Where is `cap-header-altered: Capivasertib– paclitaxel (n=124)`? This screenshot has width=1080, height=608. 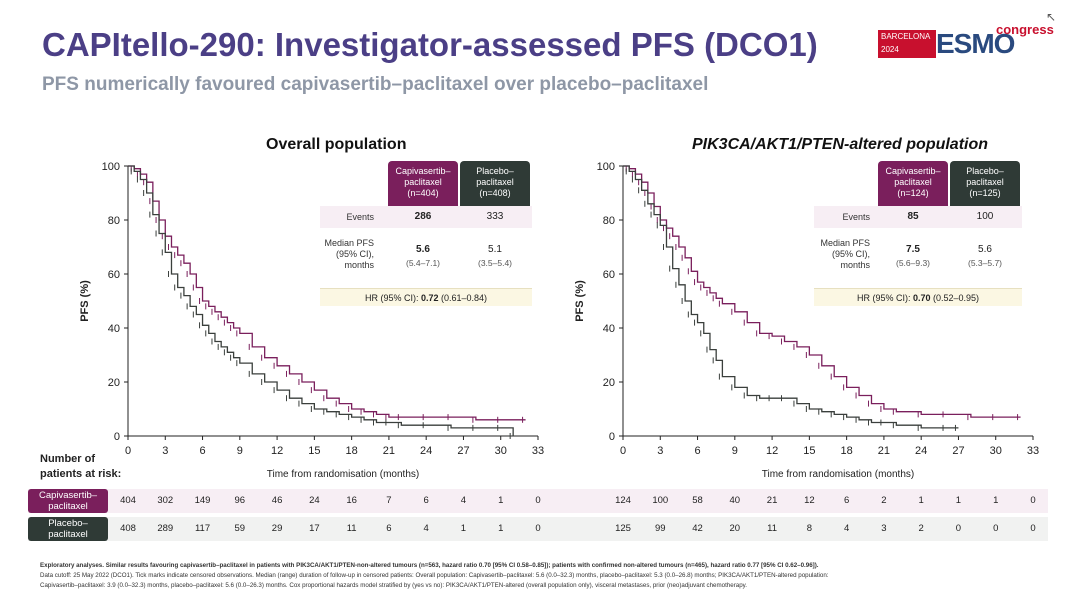
cap-header-altered: Capivasertib– paclitaxel (n=124) is located at coordinates (913, 183).